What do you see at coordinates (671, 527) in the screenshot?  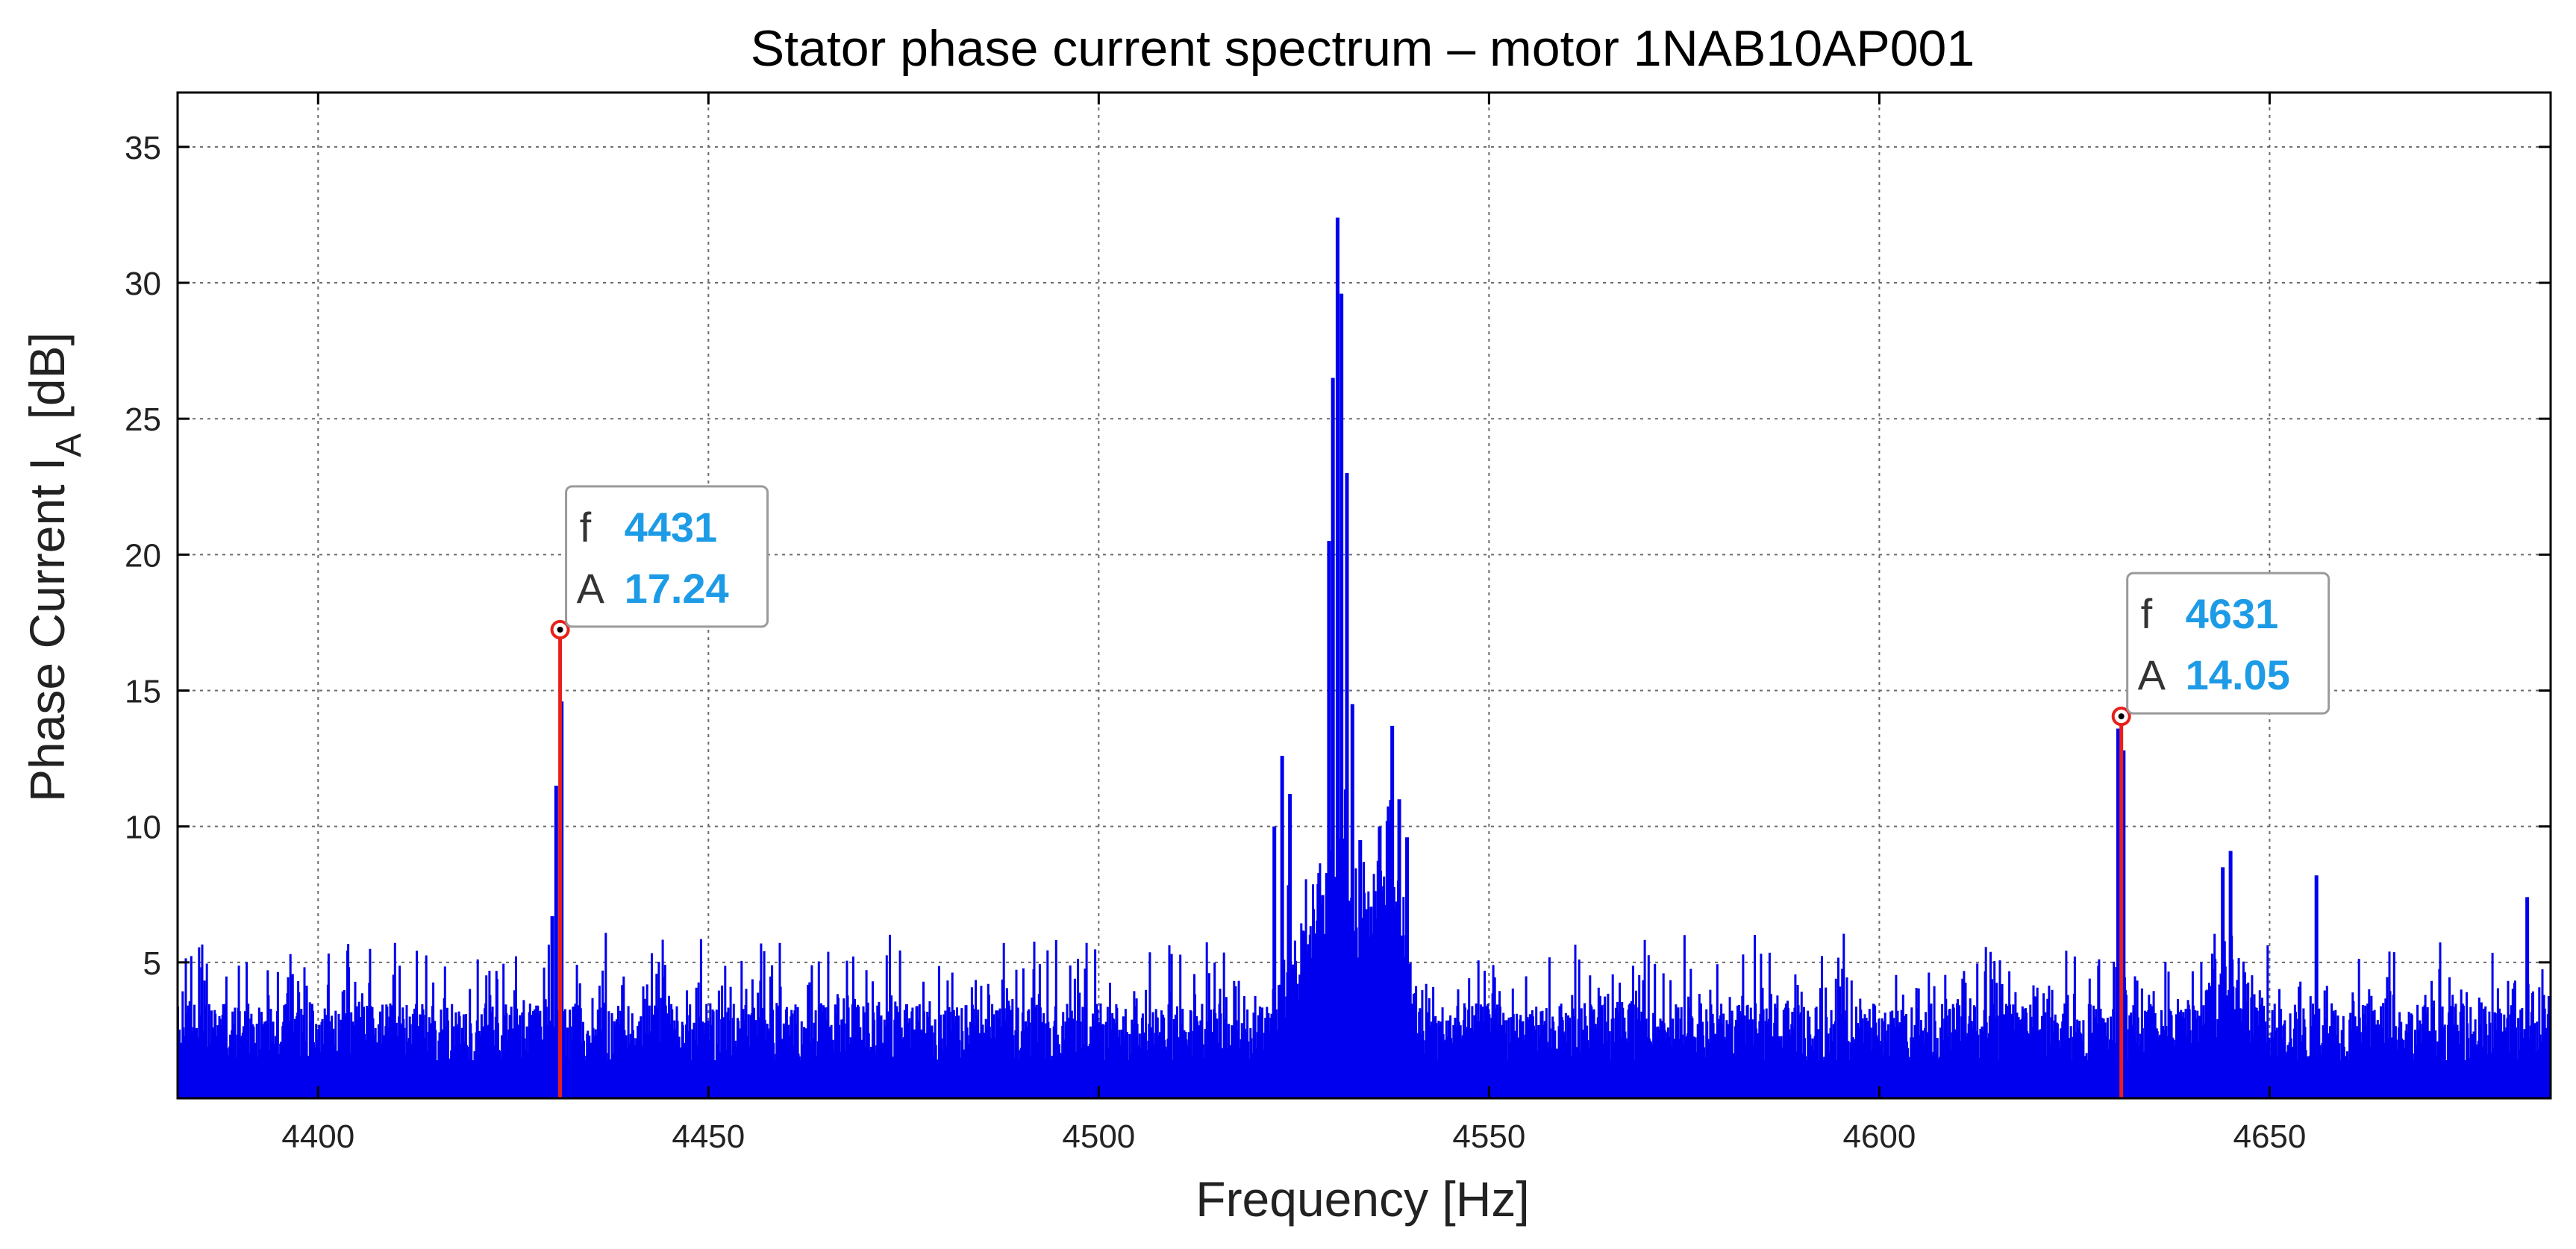 I see `marker-f-value: 4431` at bounding box center [671, 527].